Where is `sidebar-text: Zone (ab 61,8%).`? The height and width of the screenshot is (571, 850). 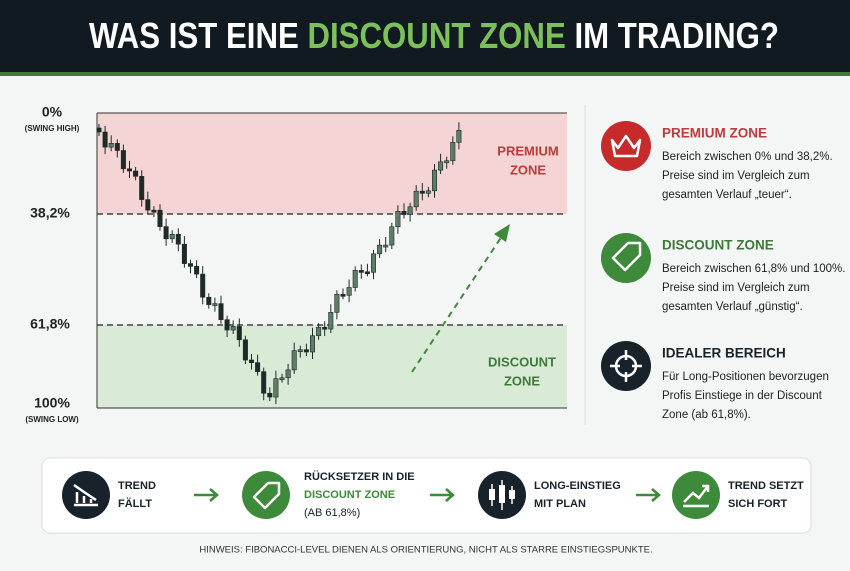 sidebar-text: Zone (ab 61,8%). is located at coordinates (706, 415).